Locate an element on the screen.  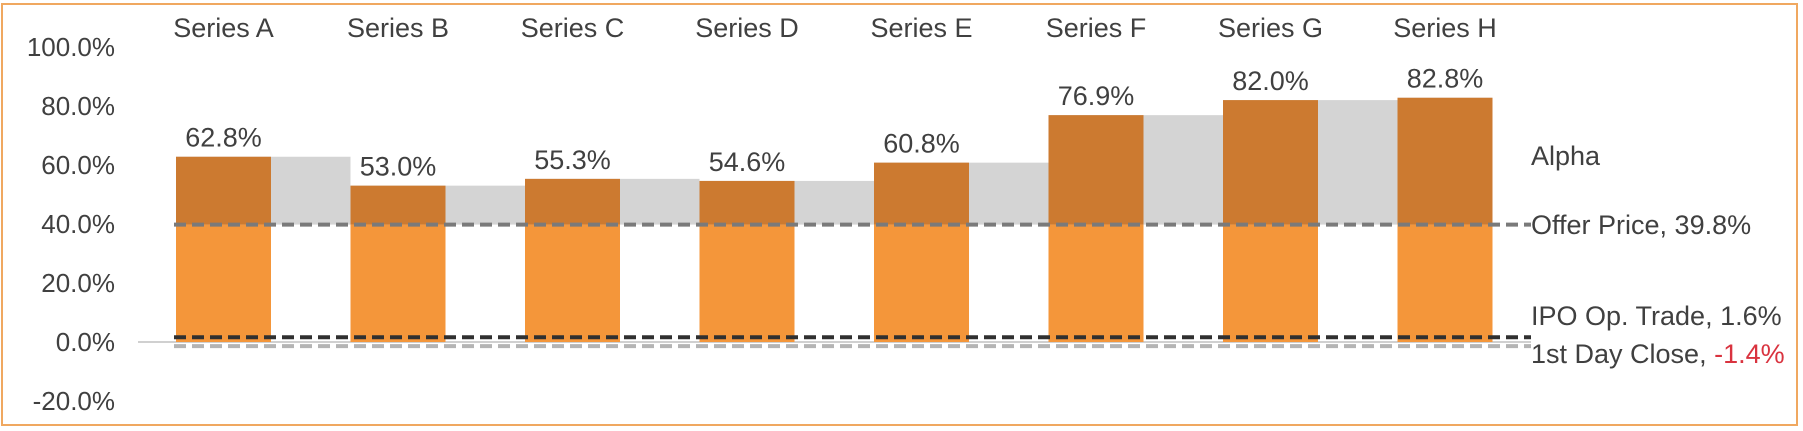
first-day-close-label: 1st Day Close, -1.4% is located at coordinates (1658, 354).